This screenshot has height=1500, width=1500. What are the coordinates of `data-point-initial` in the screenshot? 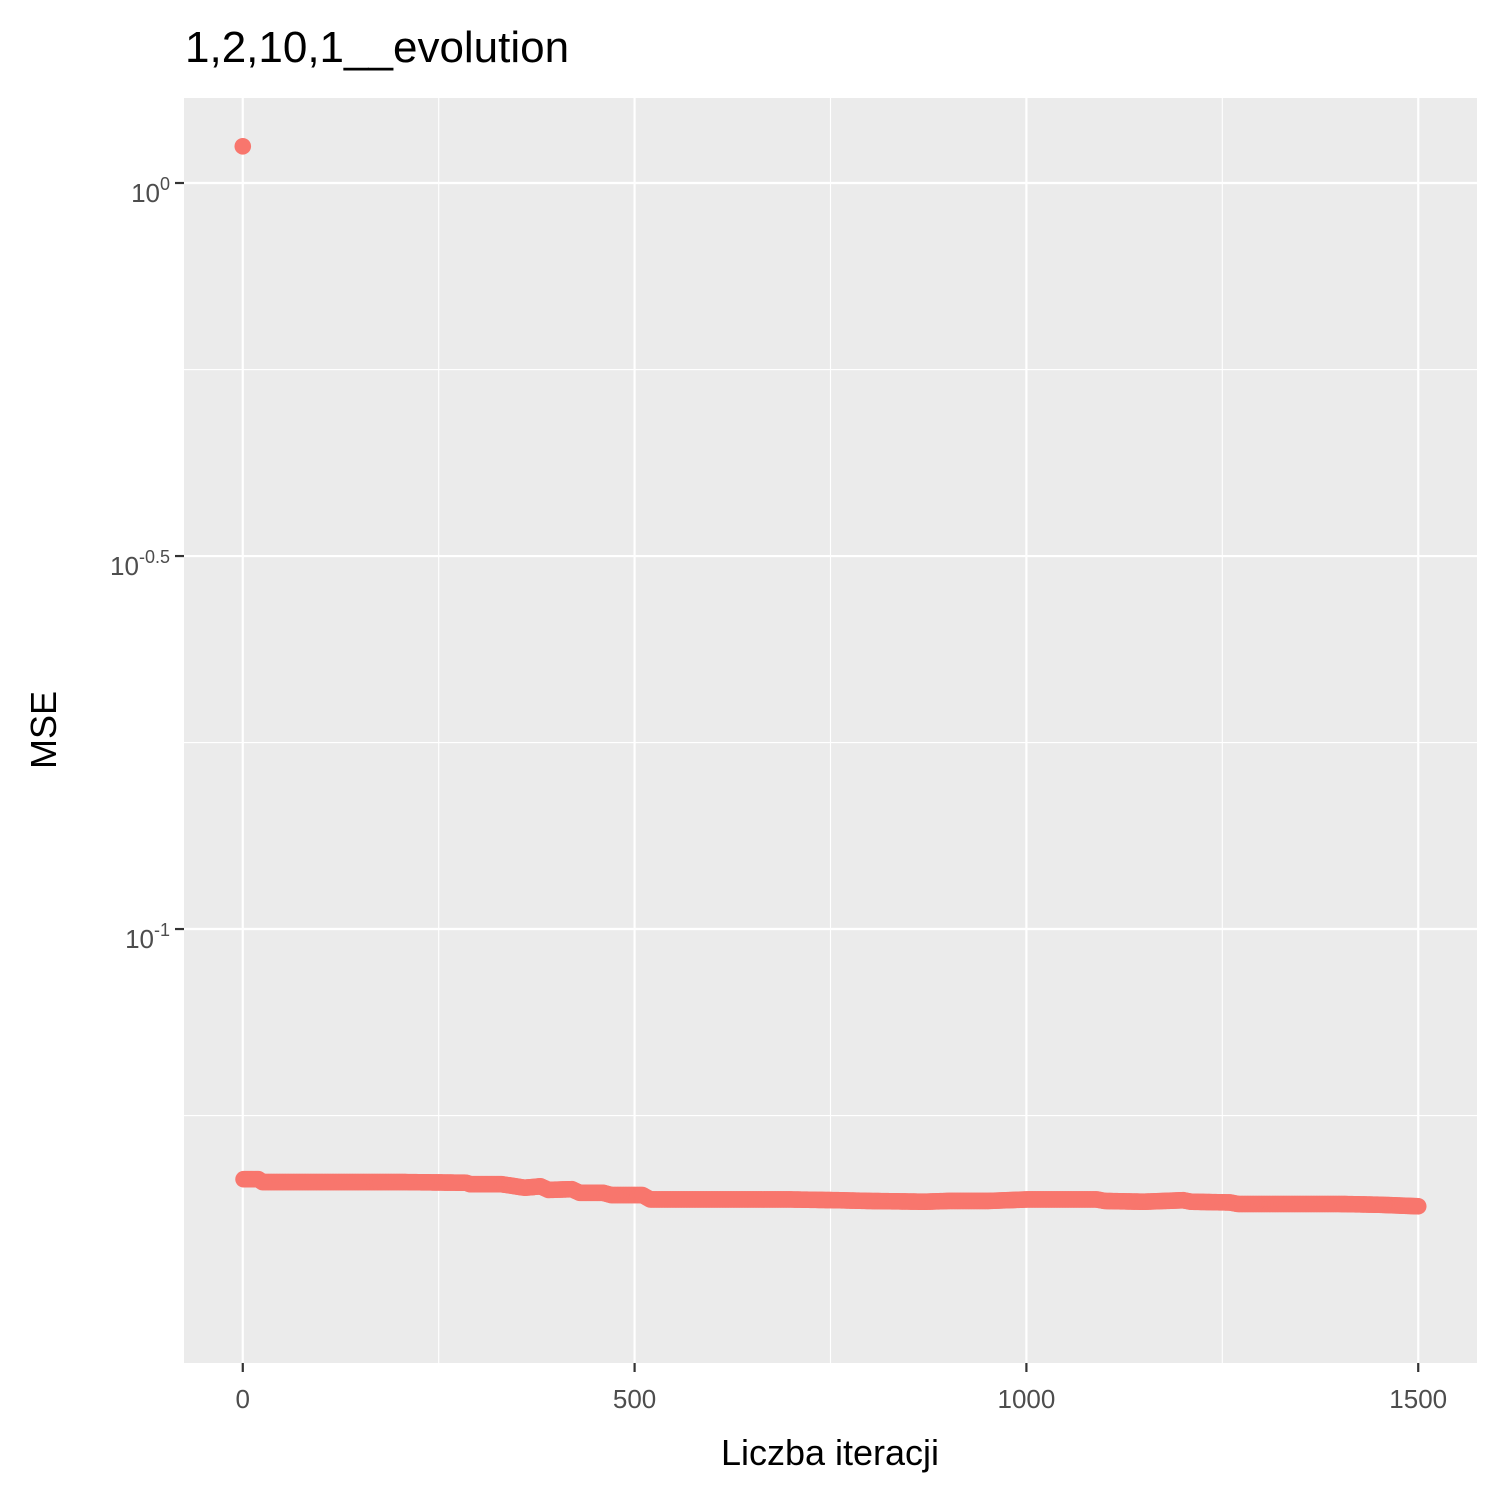 It's located at (243, 146).